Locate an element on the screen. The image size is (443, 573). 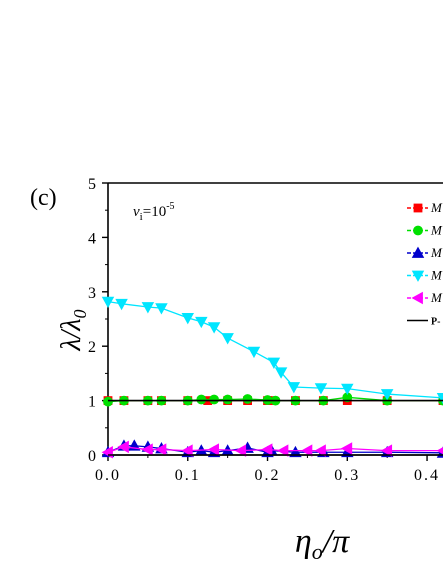
x-tick-label: 0.4 is located at coordinates (427, 475).